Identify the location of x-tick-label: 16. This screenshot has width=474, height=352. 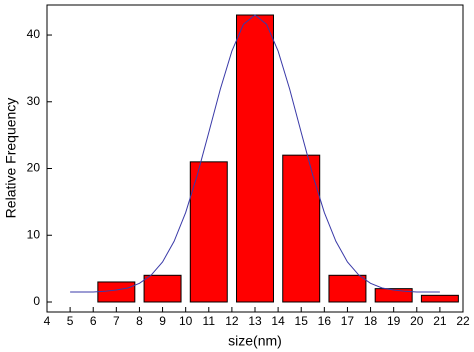
(325, 321).